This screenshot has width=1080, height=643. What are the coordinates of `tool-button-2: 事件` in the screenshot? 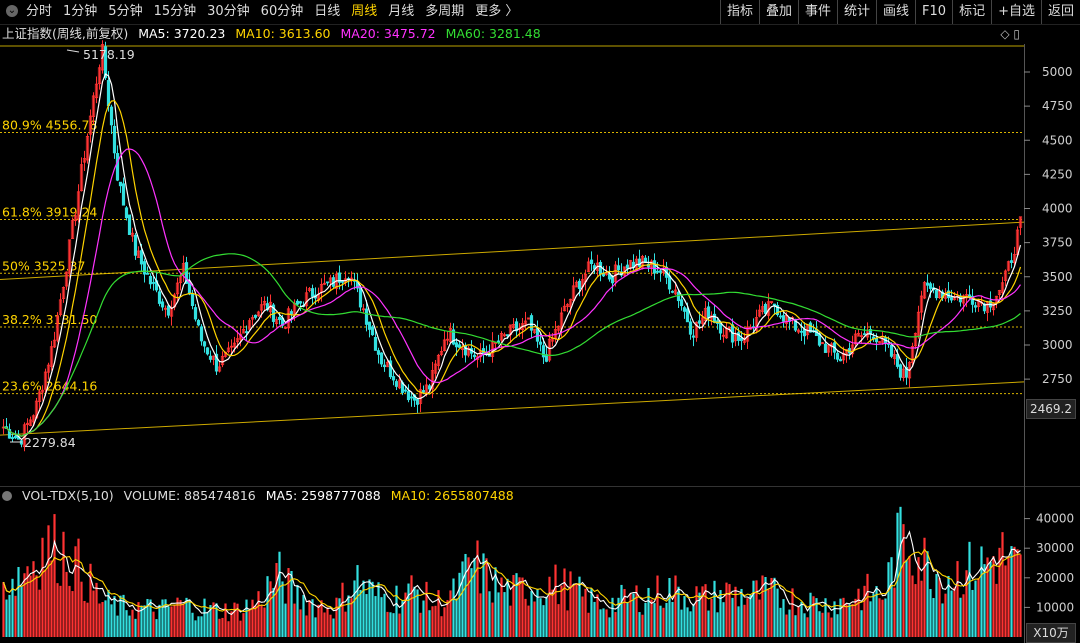 It's located at (817, 12).